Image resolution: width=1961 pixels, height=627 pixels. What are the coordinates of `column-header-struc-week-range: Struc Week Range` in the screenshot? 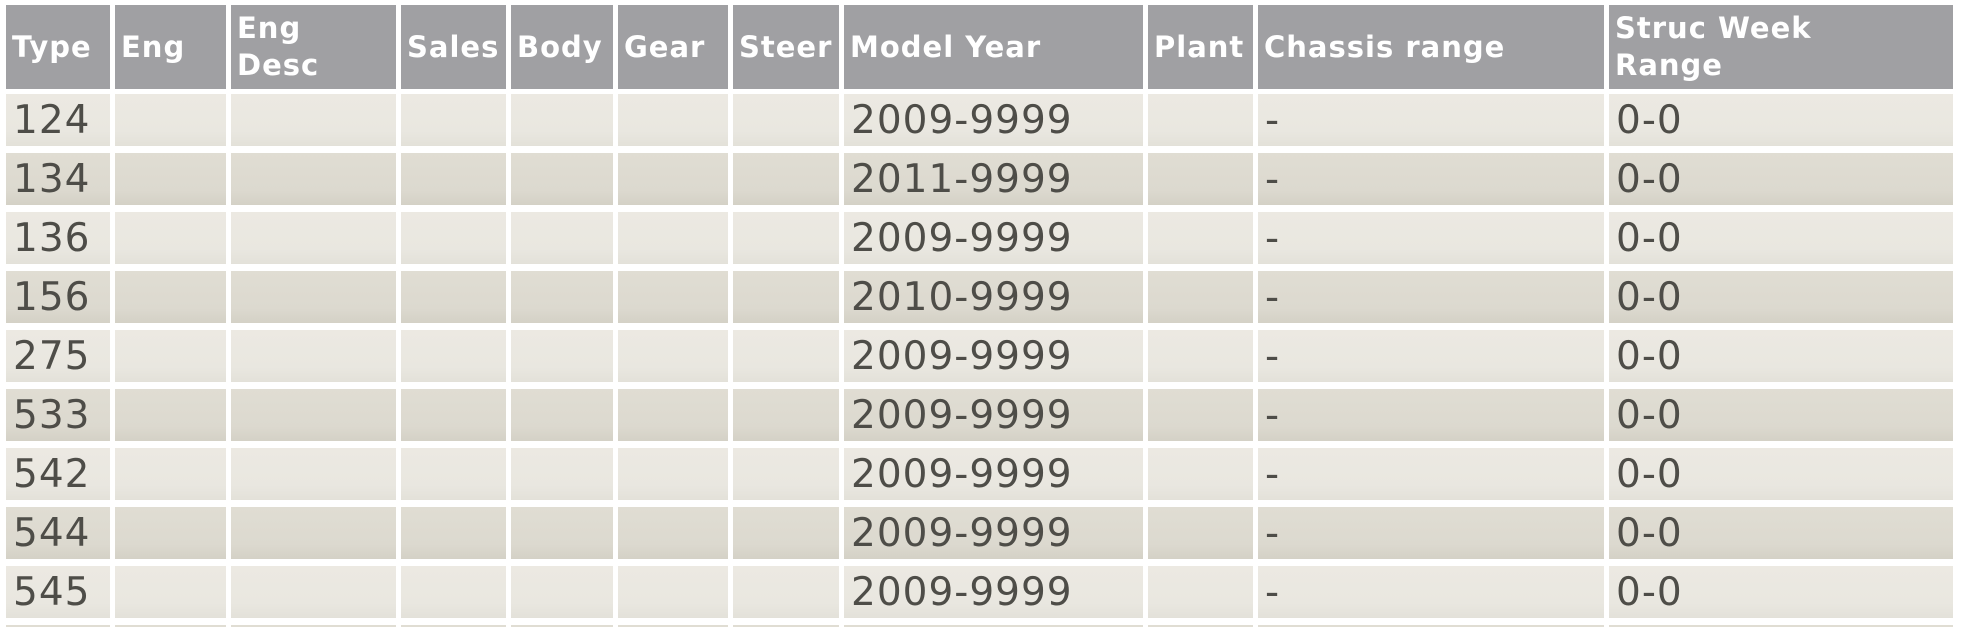 It's located at (1781, 47).